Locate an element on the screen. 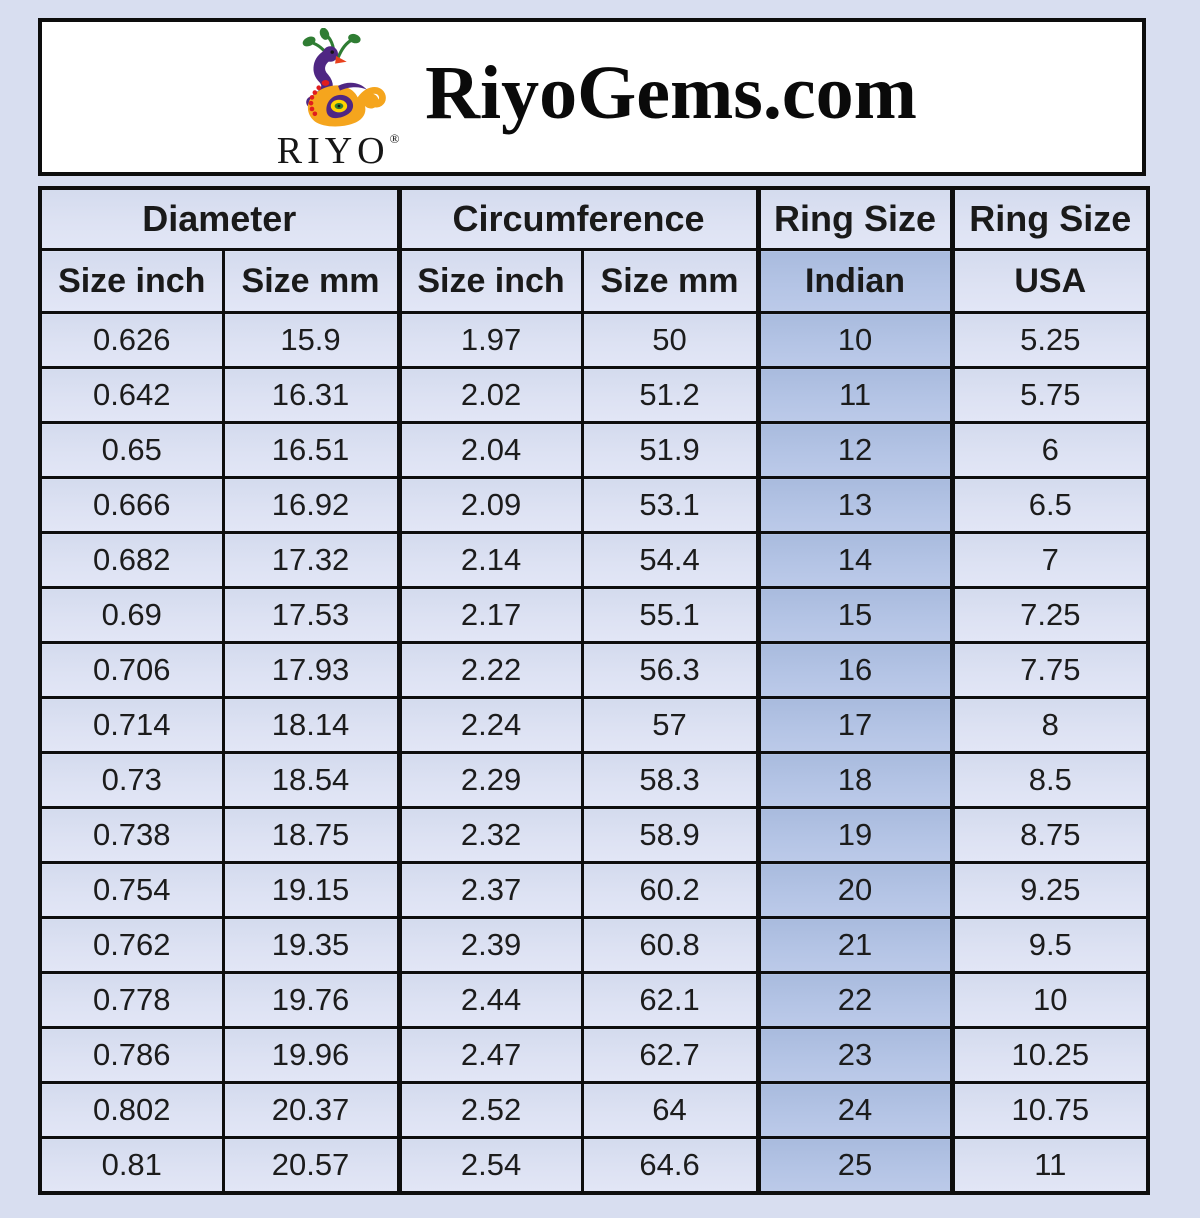  table-cell: 60.2 is located at coordinates (670, 890).